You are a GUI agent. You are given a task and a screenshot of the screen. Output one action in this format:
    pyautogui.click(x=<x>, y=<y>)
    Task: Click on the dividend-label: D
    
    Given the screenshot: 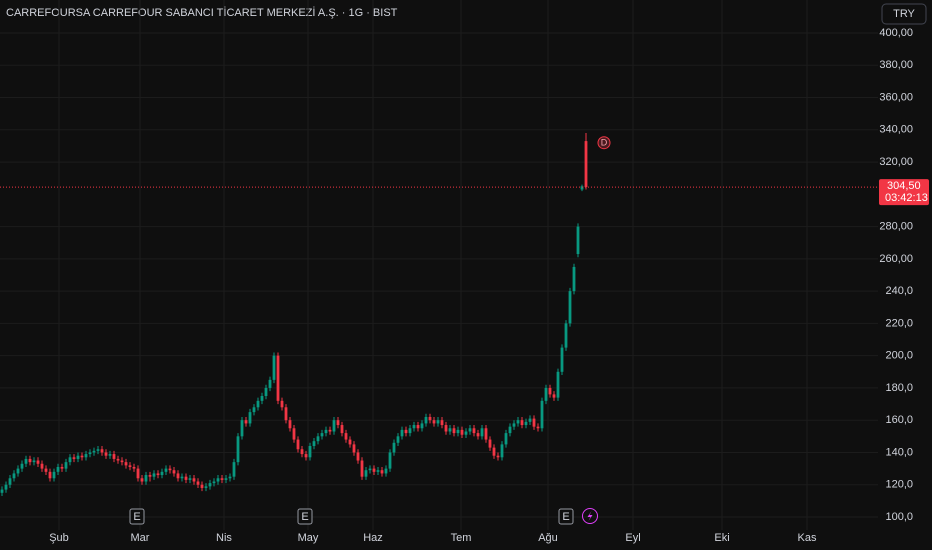 What is the action you would take?
    pyautogui.click(x=604, y=143)
    